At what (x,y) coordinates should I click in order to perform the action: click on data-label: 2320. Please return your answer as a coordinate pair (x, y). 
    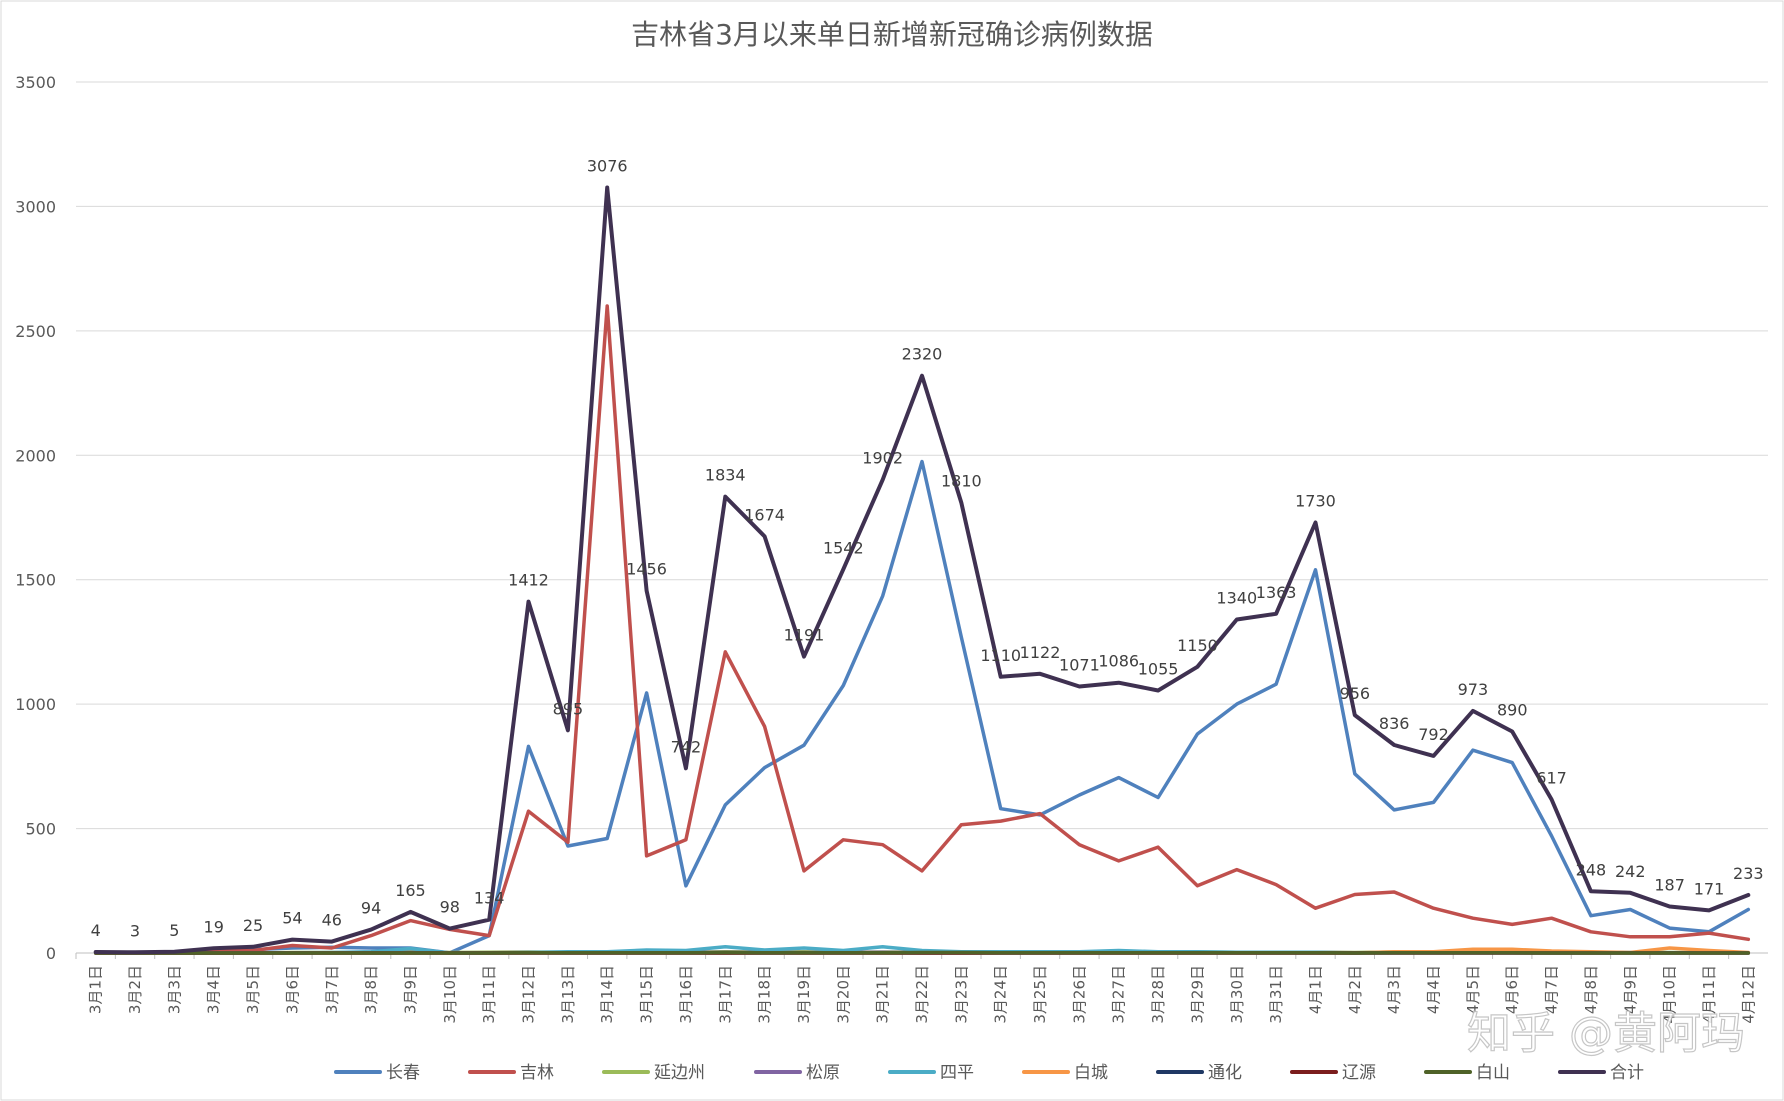
    Looking at the image, I should click on (922, 354).